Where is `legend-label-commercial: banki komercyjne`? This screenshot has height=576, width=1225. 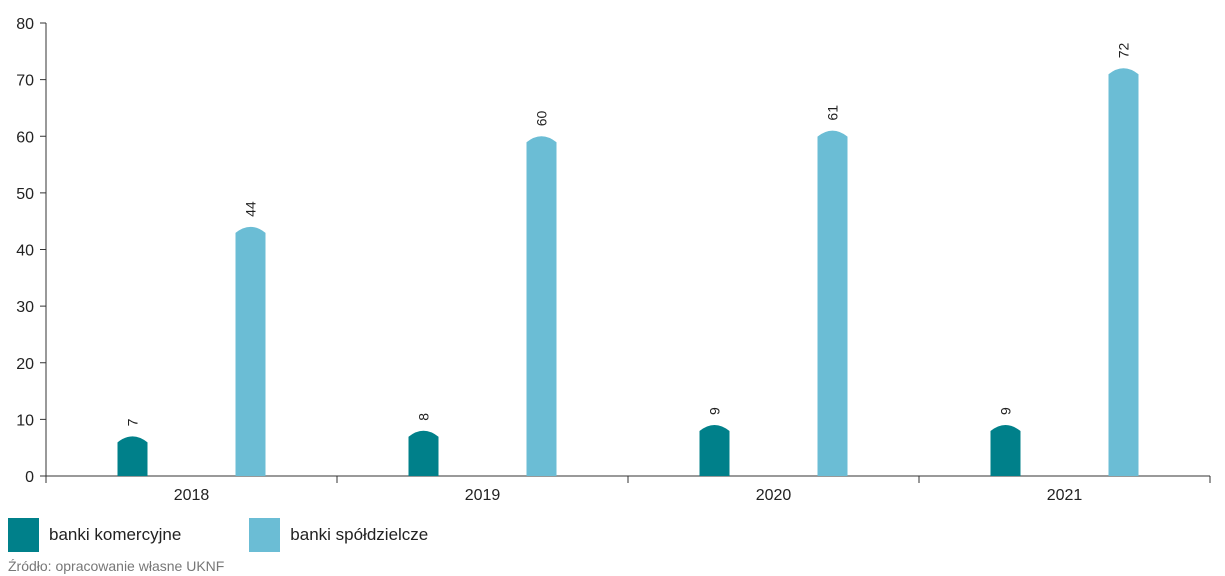
legend-label-commercial: banki komercyjne is located at coordinates (115, 534).